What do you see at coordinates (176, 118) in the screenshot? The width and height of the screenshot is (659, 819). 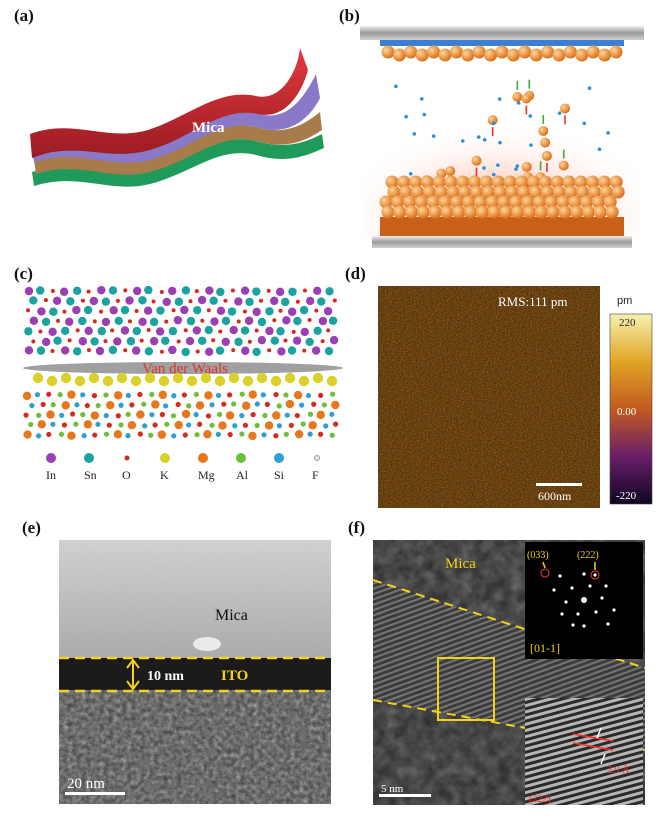 I see `mica-layer-purple` at bounding box center [176, 118].